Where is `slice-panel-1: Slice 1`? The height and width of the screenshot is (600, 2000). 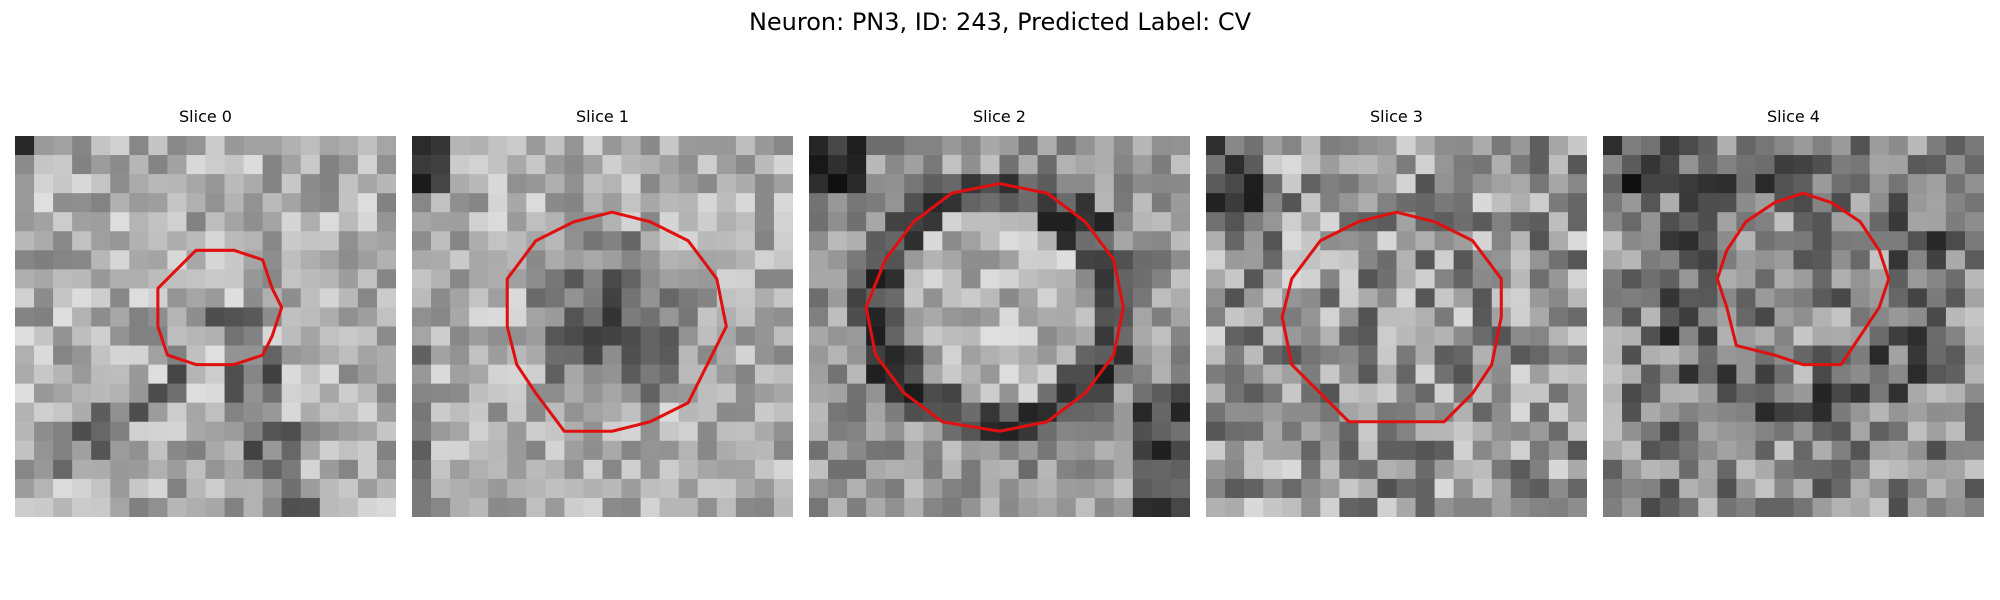
slice-panel-1: Slice 1 is located at coordinates (602, 311).